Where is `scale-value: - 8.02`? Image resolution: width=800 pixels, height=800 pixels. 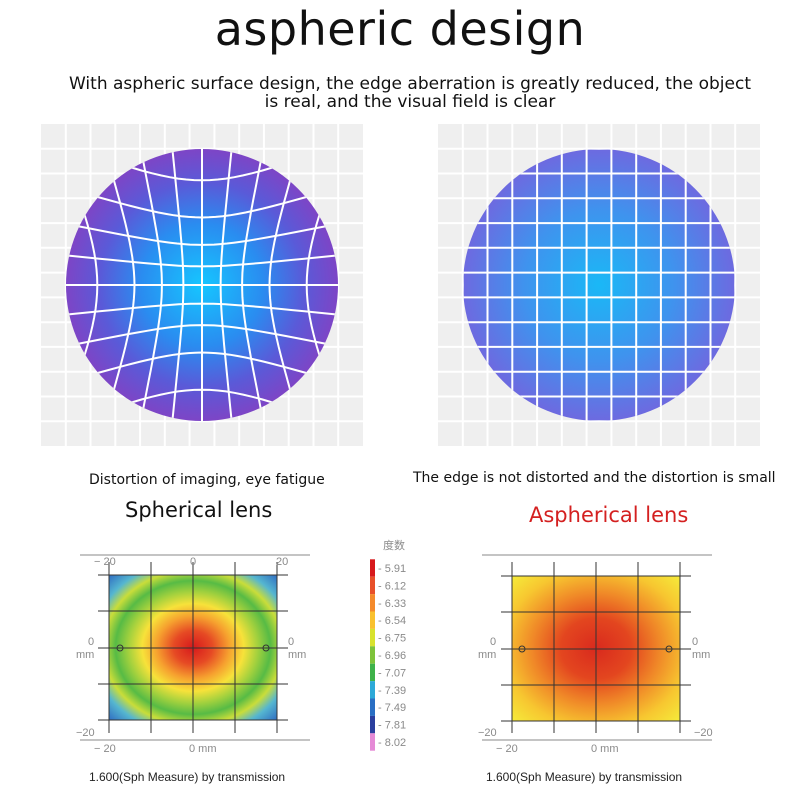
scale-value: - 8.02 is located at coordinates (392, 743).